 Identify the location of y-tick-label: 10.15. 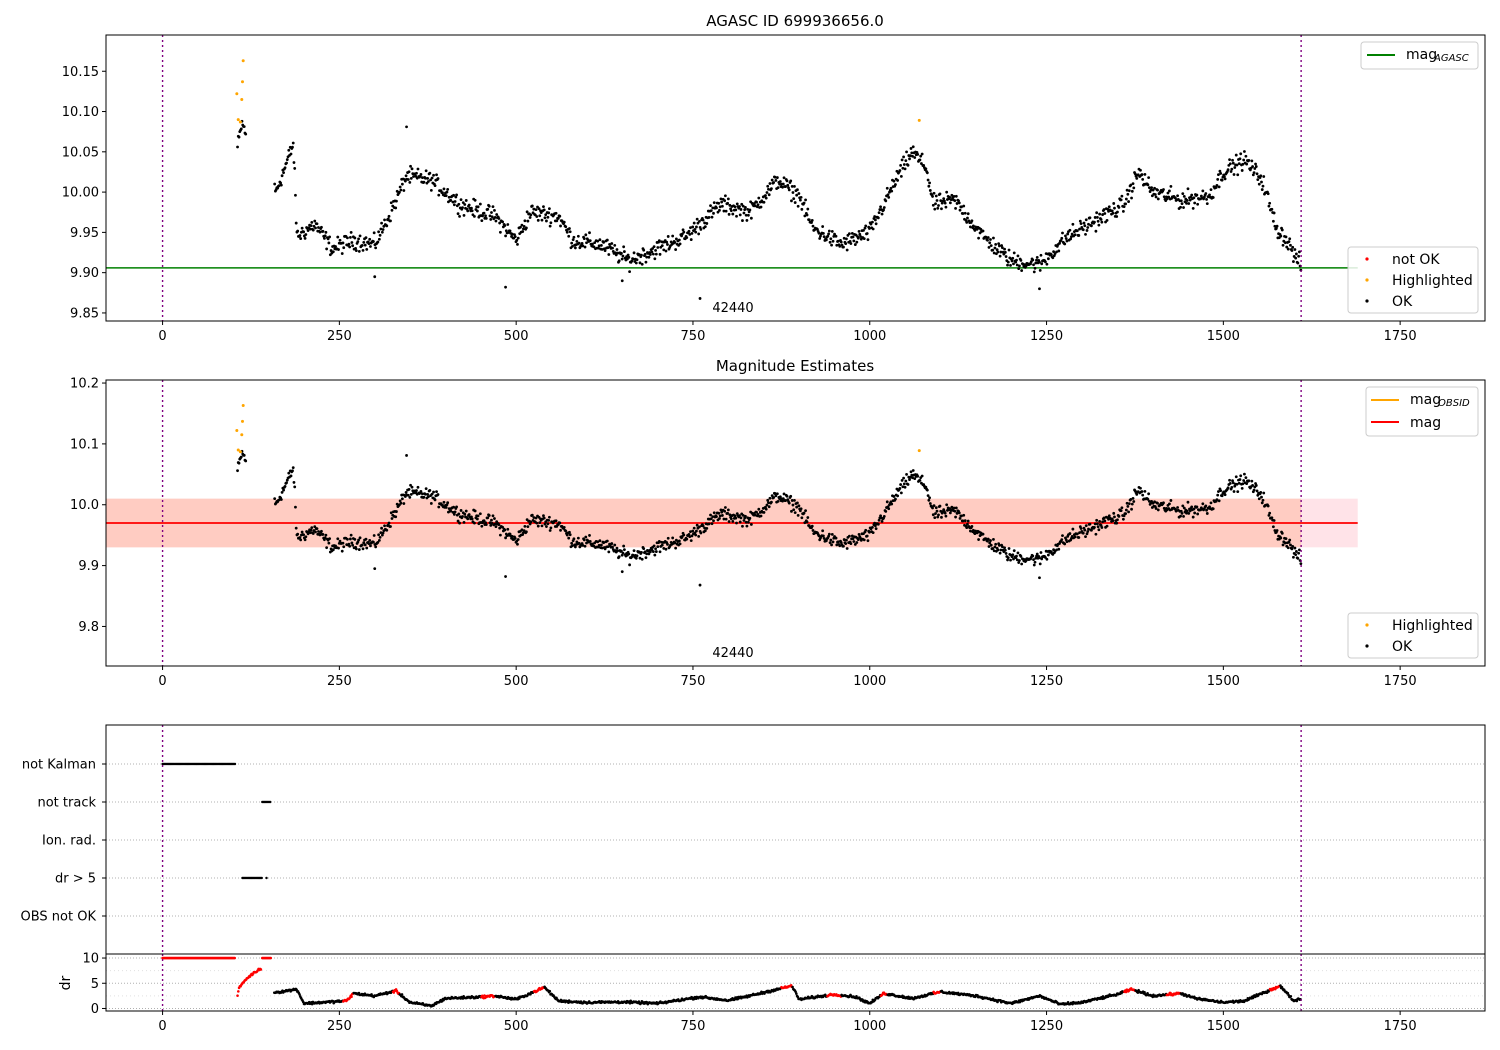
(80, 72).